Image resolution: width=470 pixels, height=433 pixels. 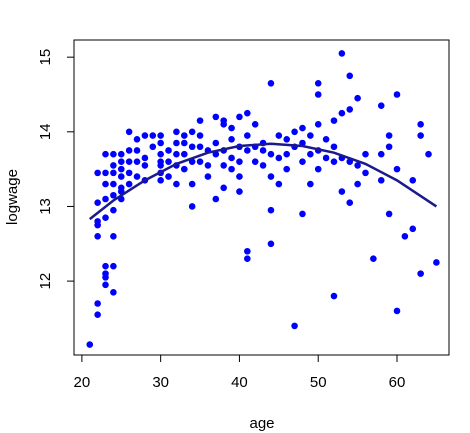 What do you see at coordinates (239, 382) in the screenshot?
I see `x-tick-label: 40` at bounding box center [239, 382].